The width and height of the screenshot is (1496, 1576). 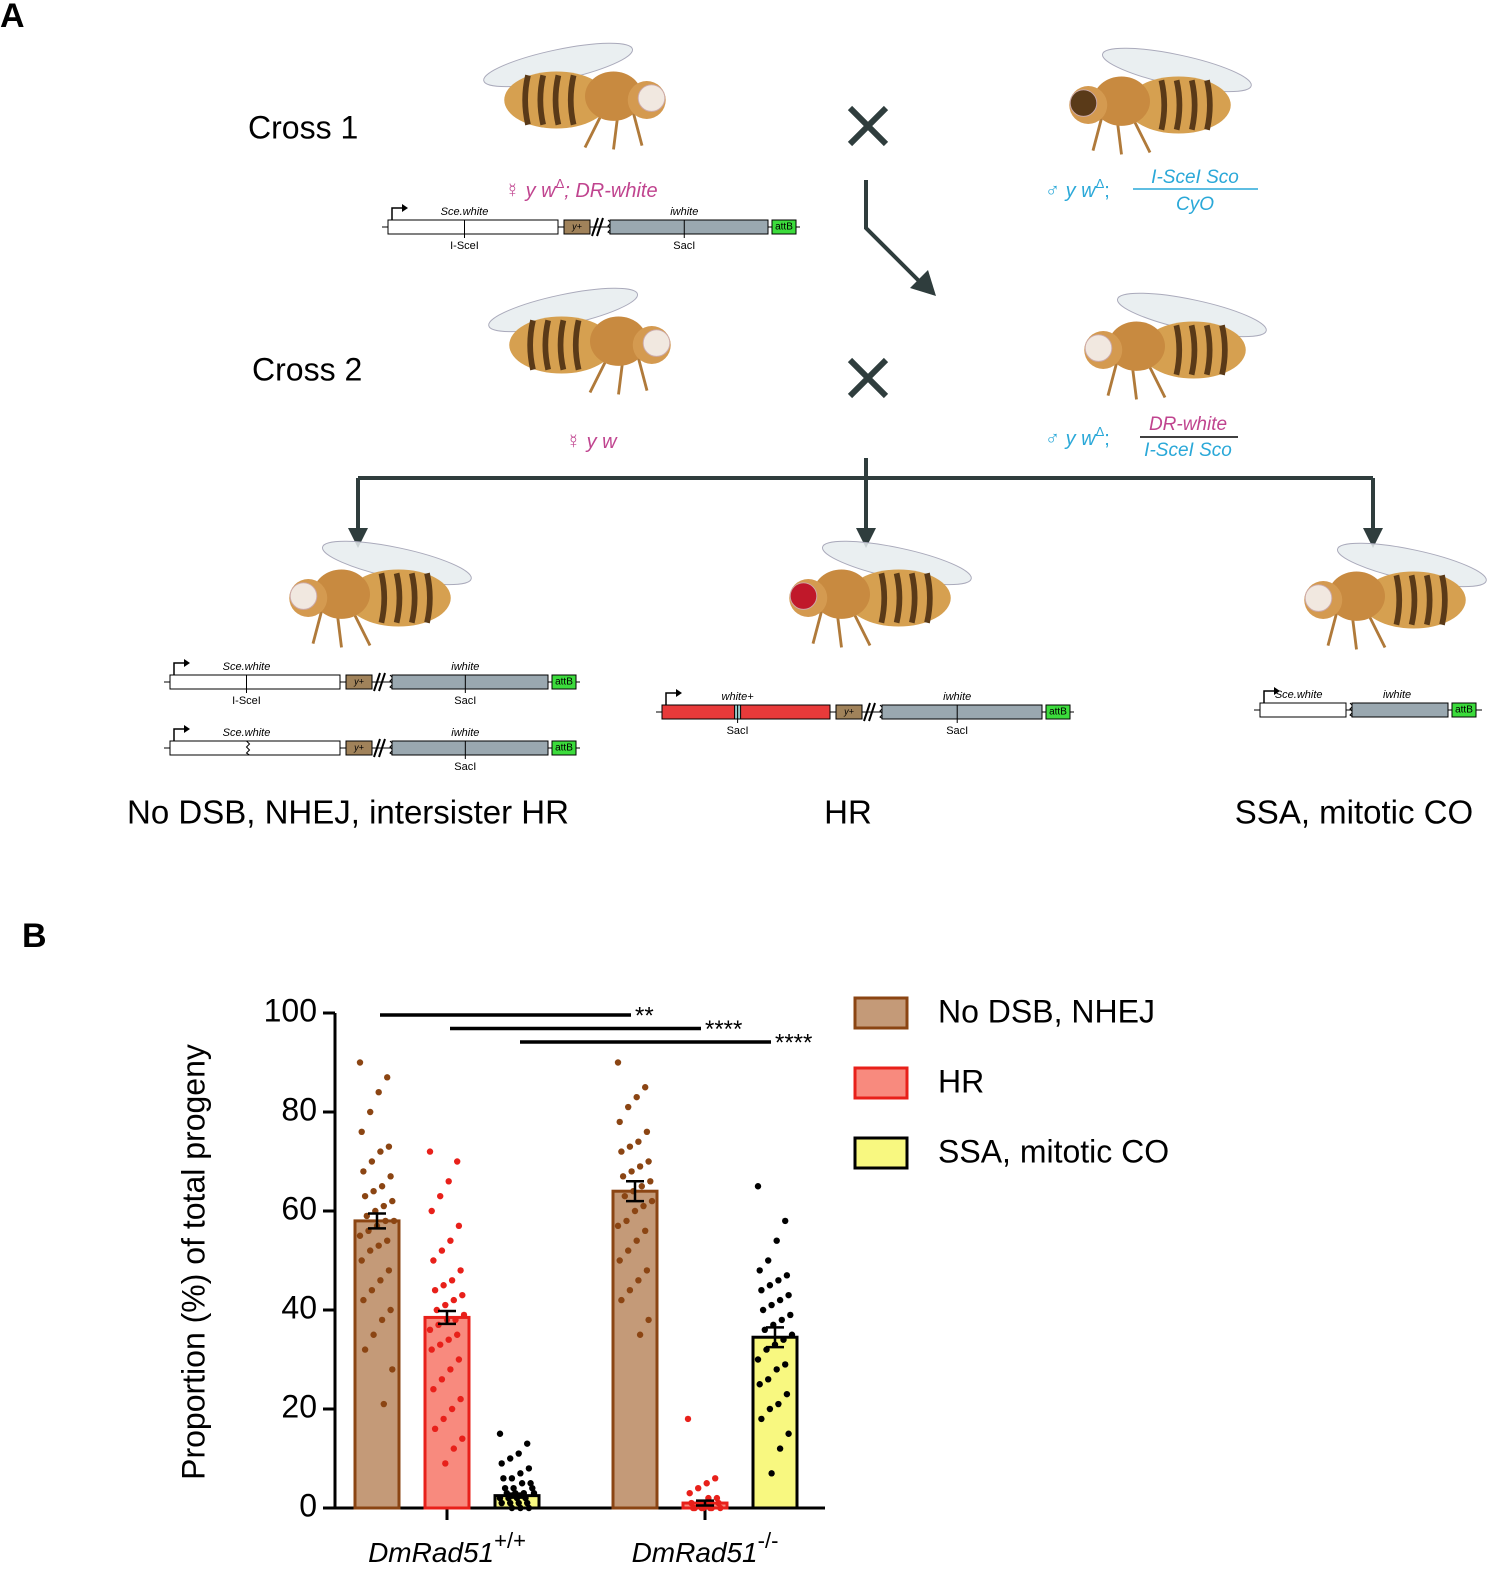 I want to click on genotype-rest: ;, so click(x=1107, y=191).